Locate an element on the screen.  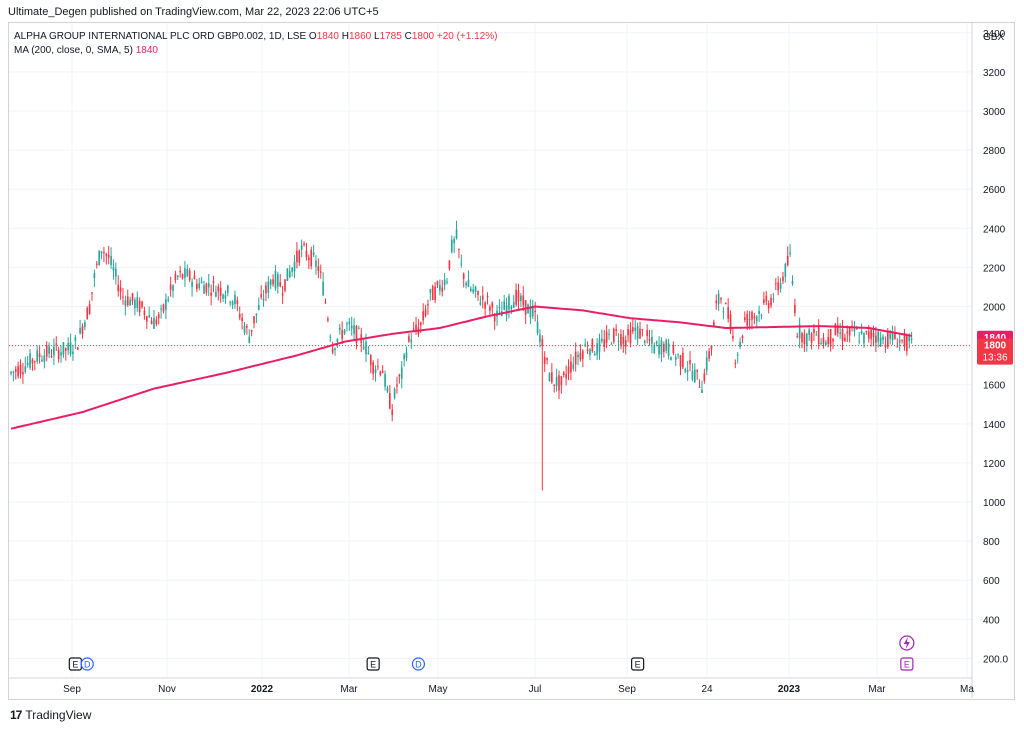
countdown-text: 13:36 is located at coordinates (994, 358).